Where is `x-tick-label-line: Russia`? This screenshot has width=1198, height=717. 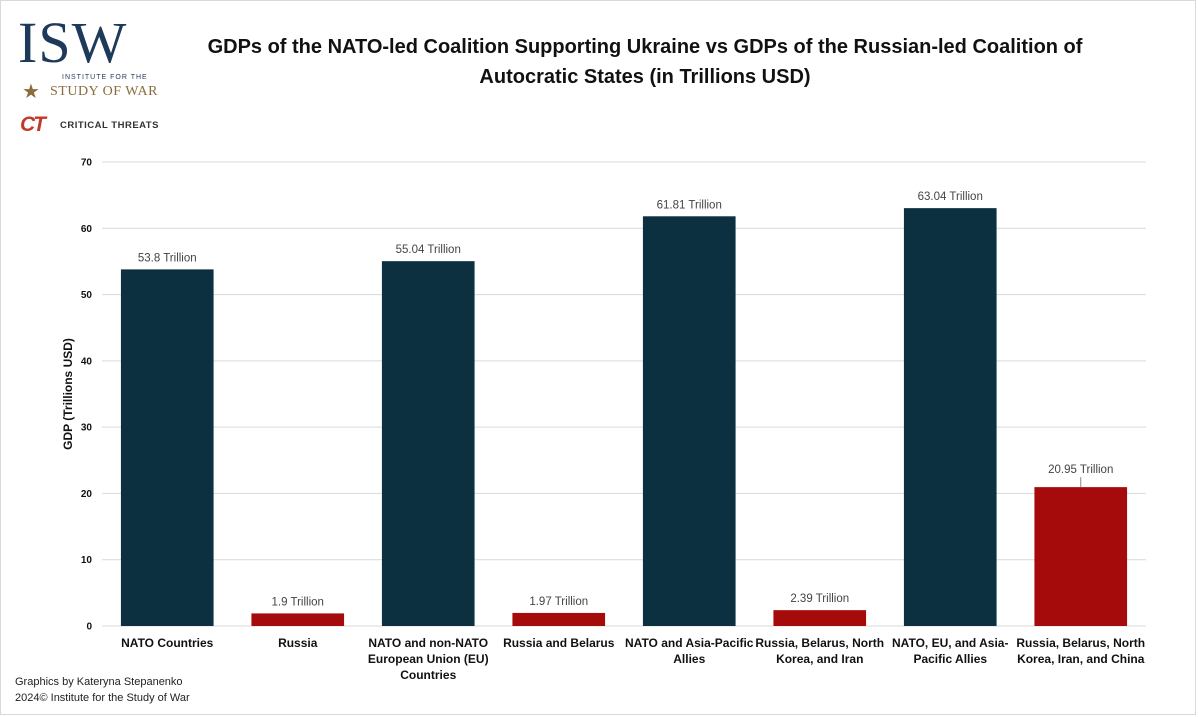
x-tick-label-line: Russia is located at coordinates (298, 643).